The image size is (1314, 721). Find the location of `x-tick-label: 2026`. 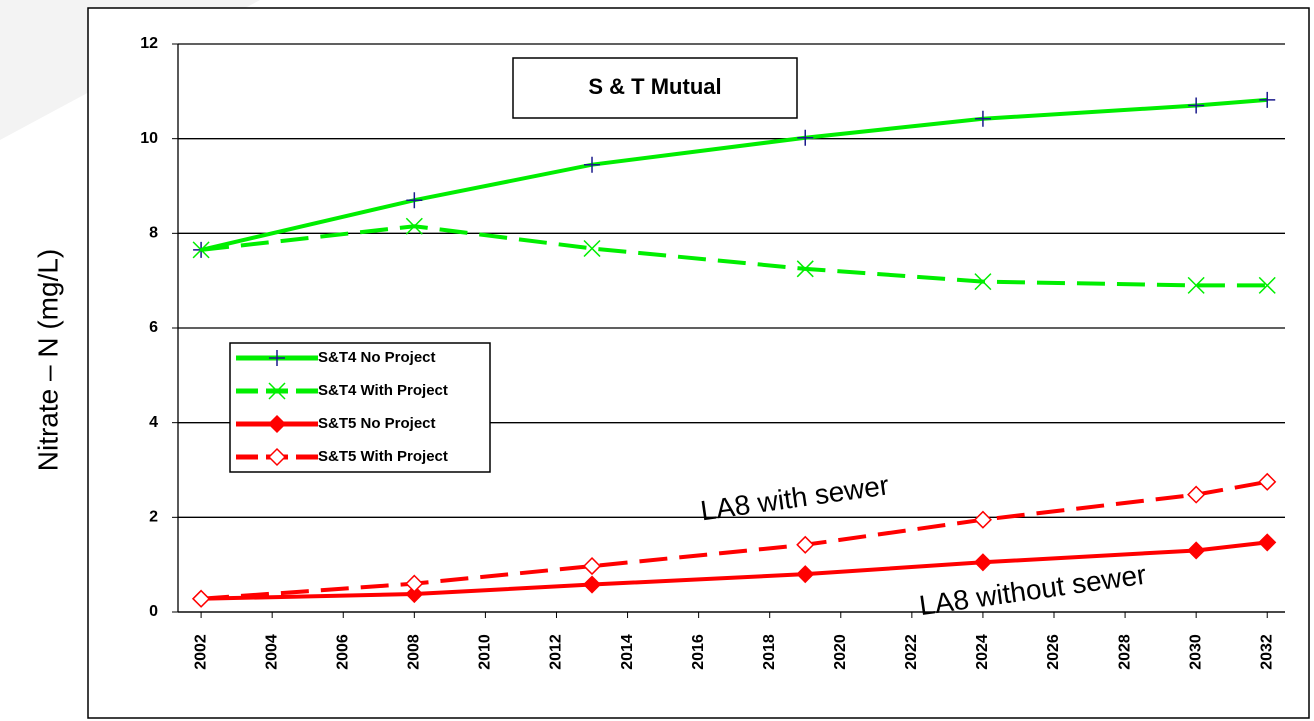

x-tick-label: 2026 is located at coordinates (1053, 652).